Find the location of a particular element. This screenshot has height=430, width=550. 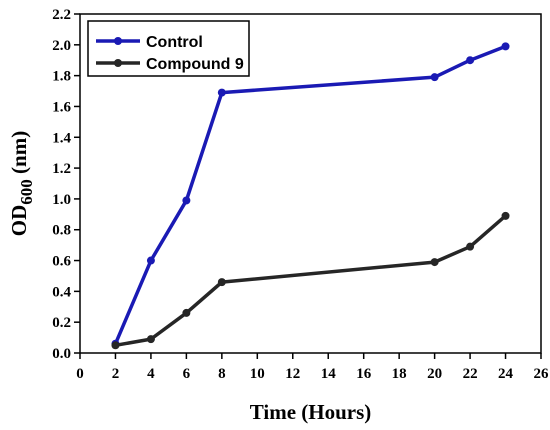

y-tick-label: 1.0 is located at coordinates (61, 200).